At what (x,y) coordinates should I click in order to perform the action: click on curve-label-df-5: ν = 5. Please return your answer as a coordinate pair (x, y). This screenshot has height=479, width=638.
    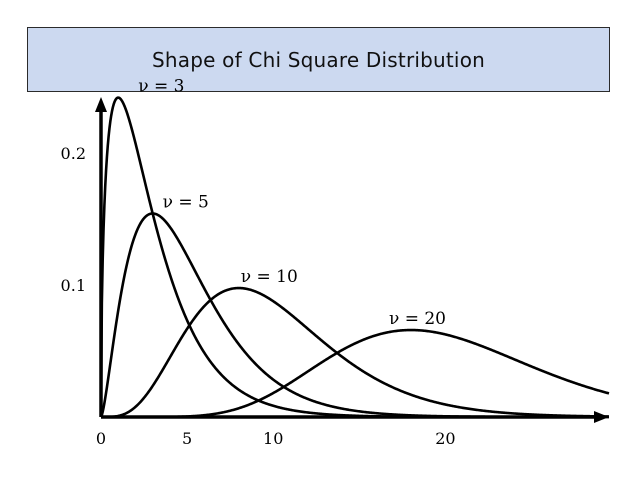
    Looking at the image, I should click on (186, 202).